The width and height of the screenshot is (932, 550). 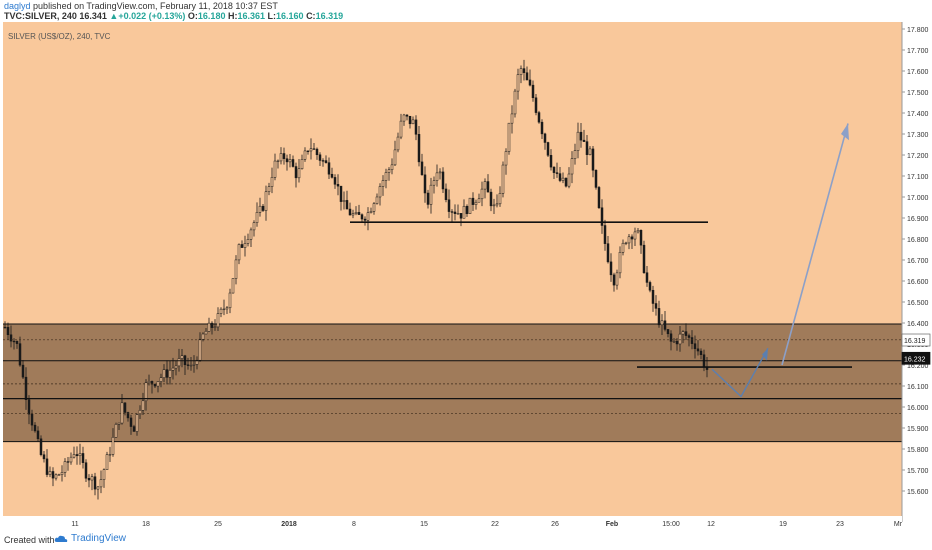 What do you see at coordinates (918, 72) in the screenshot?
I see `price-axis-label: 17.600` at bounding box center [918, 72].